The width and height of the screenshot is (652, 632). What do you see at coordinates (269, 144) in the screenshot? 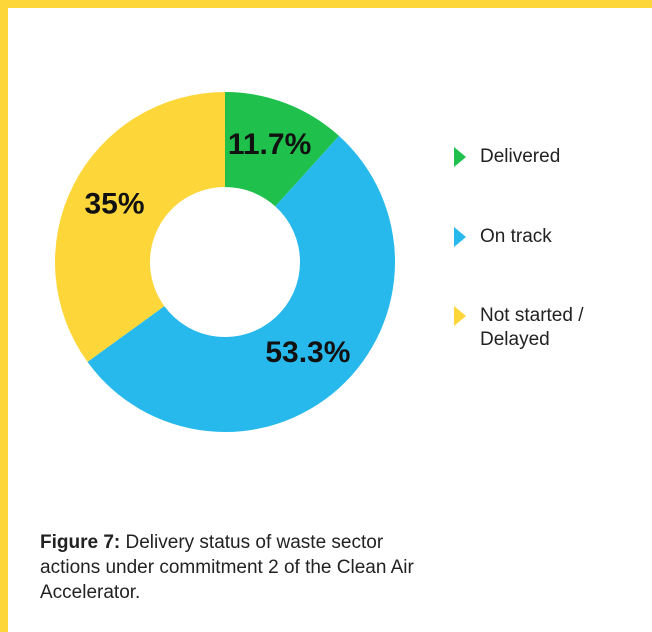
I see `data-label: 11.7%` at bounding box center [269, 144].